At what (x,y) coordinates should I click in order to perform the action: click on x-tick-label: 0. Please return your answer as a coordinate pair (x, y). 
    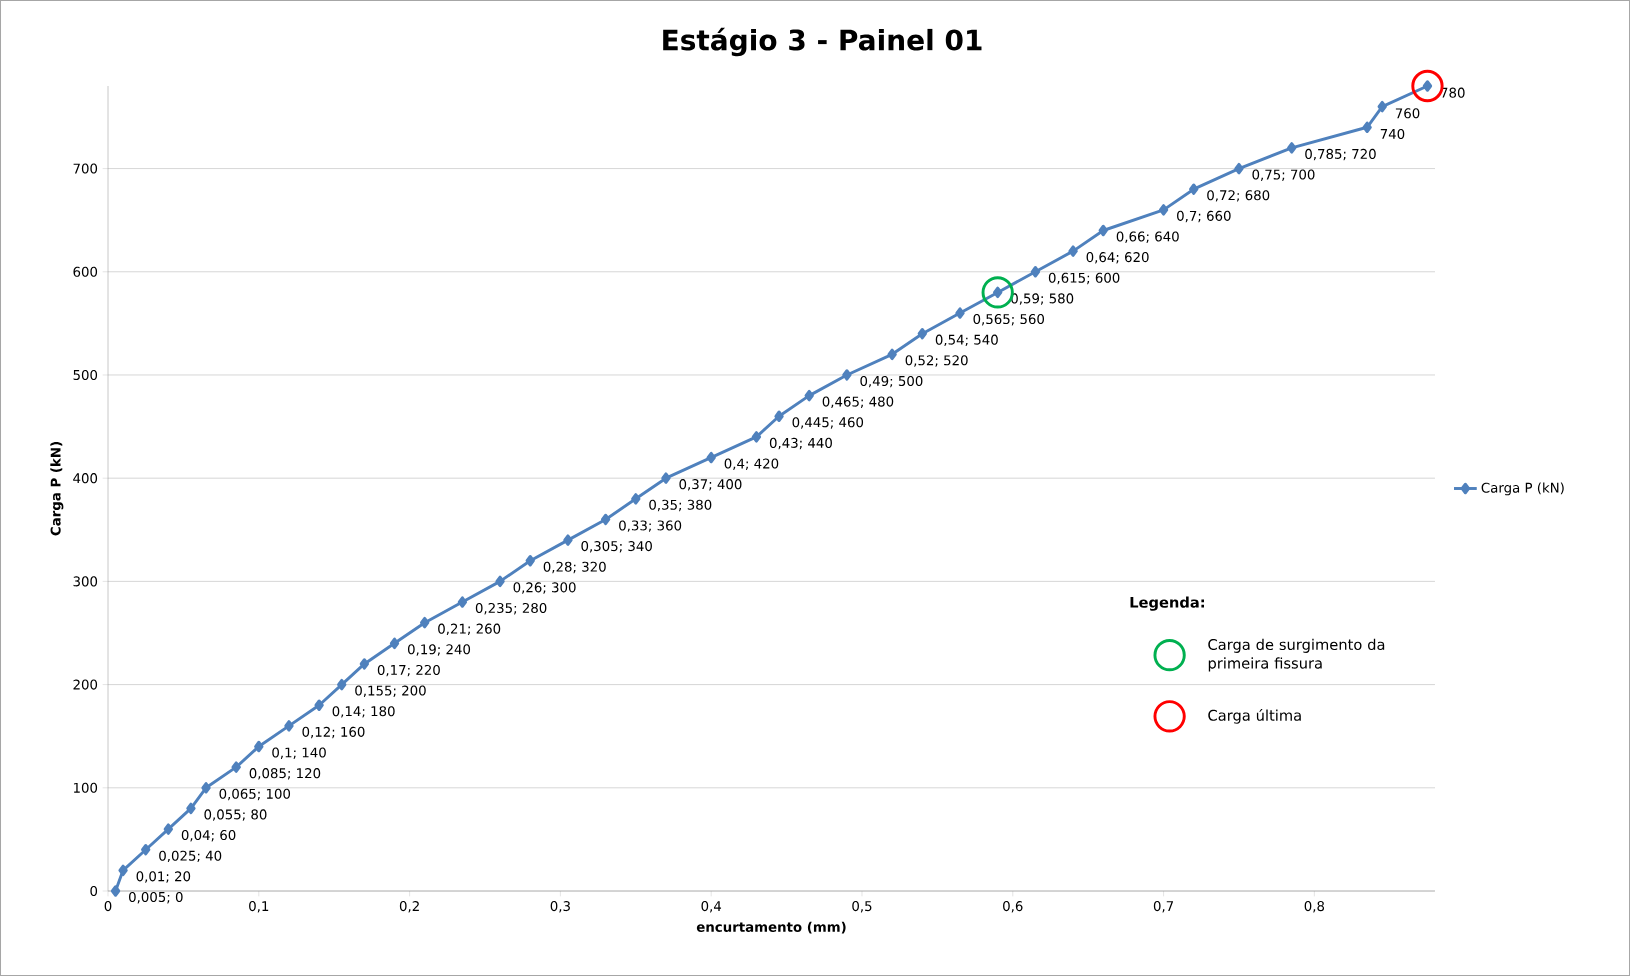
    Looking at the image, I should click on (108, 906).